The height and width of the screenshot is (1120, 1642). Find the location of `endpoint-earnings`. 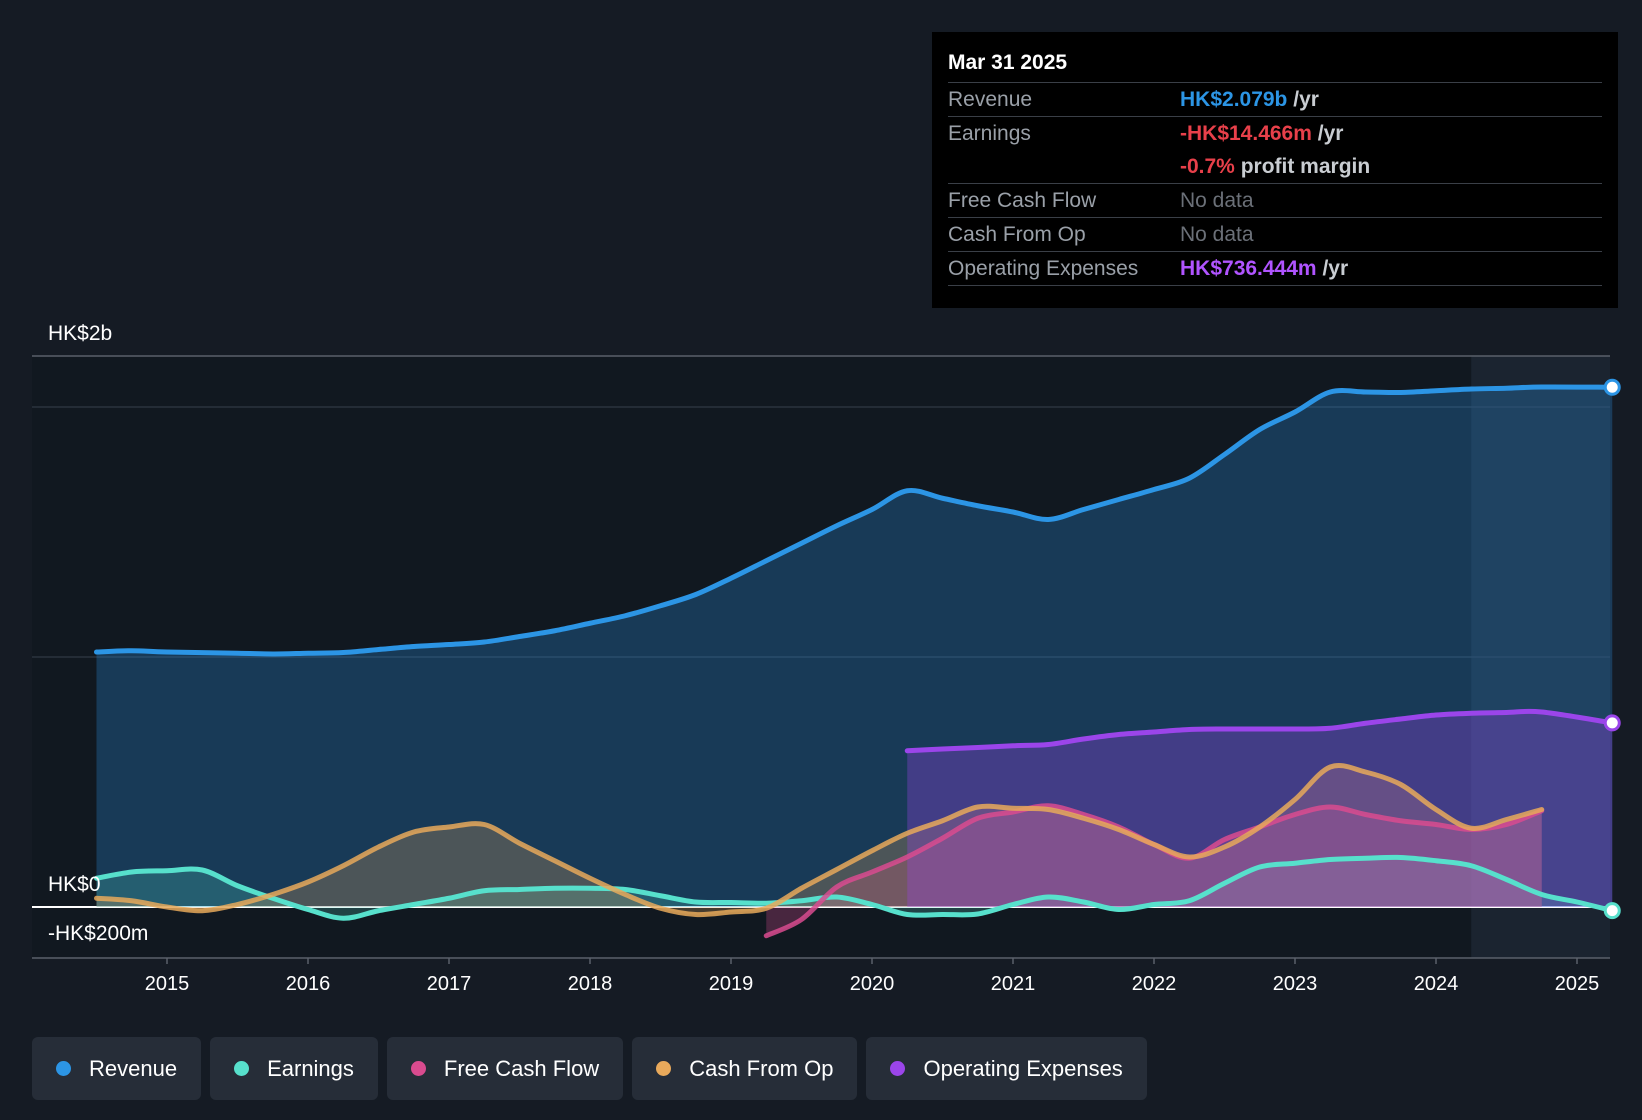

endpoint-earnings is located at coordinates (1612, 911).